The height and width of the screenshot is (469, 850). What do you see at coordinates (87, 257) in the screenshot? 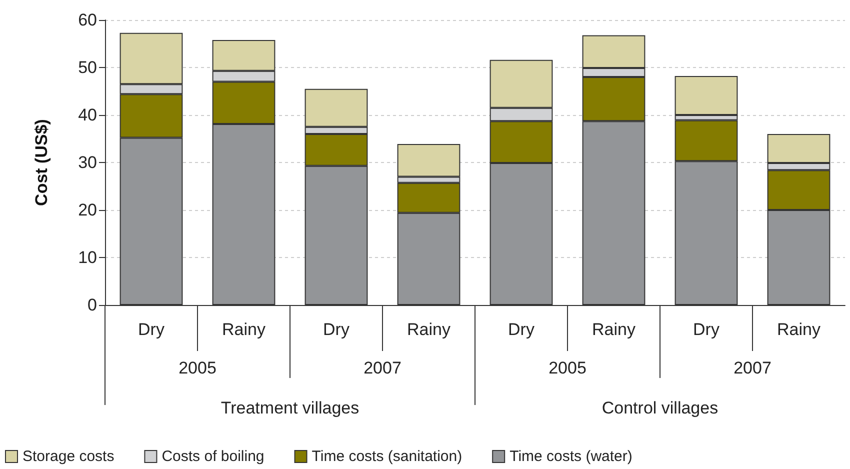
I see `y-tick-label: 10` at bounding box center [87, 257].